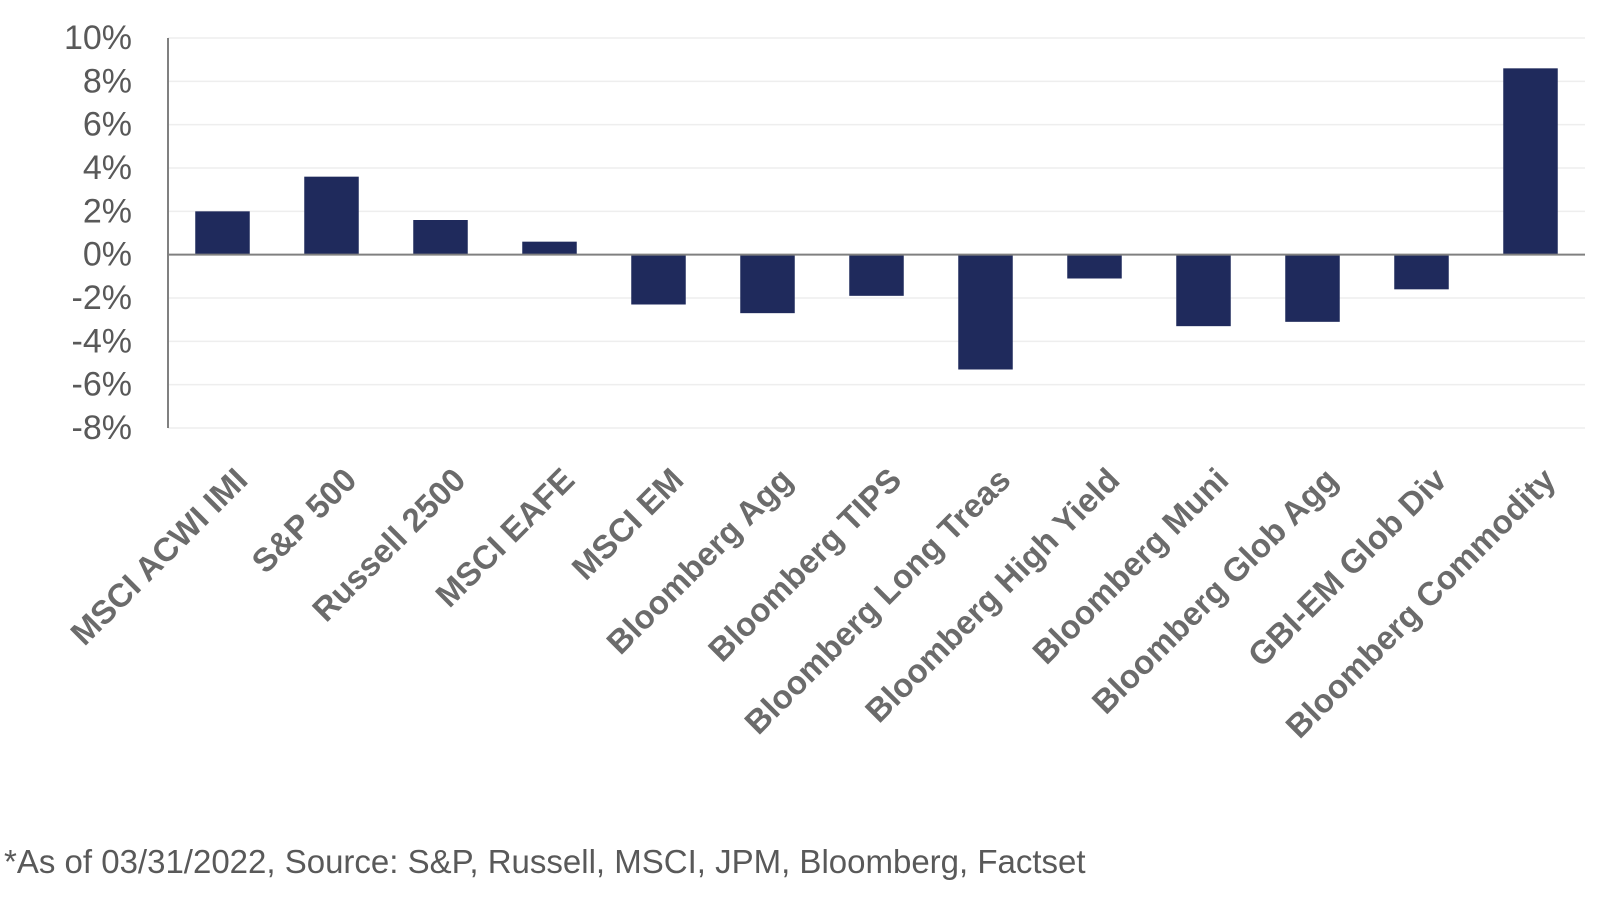 Image resolution: width=1600 pixels, height=900 pixels. I want to click on y-tick-label: -4%, so click(102, 341).